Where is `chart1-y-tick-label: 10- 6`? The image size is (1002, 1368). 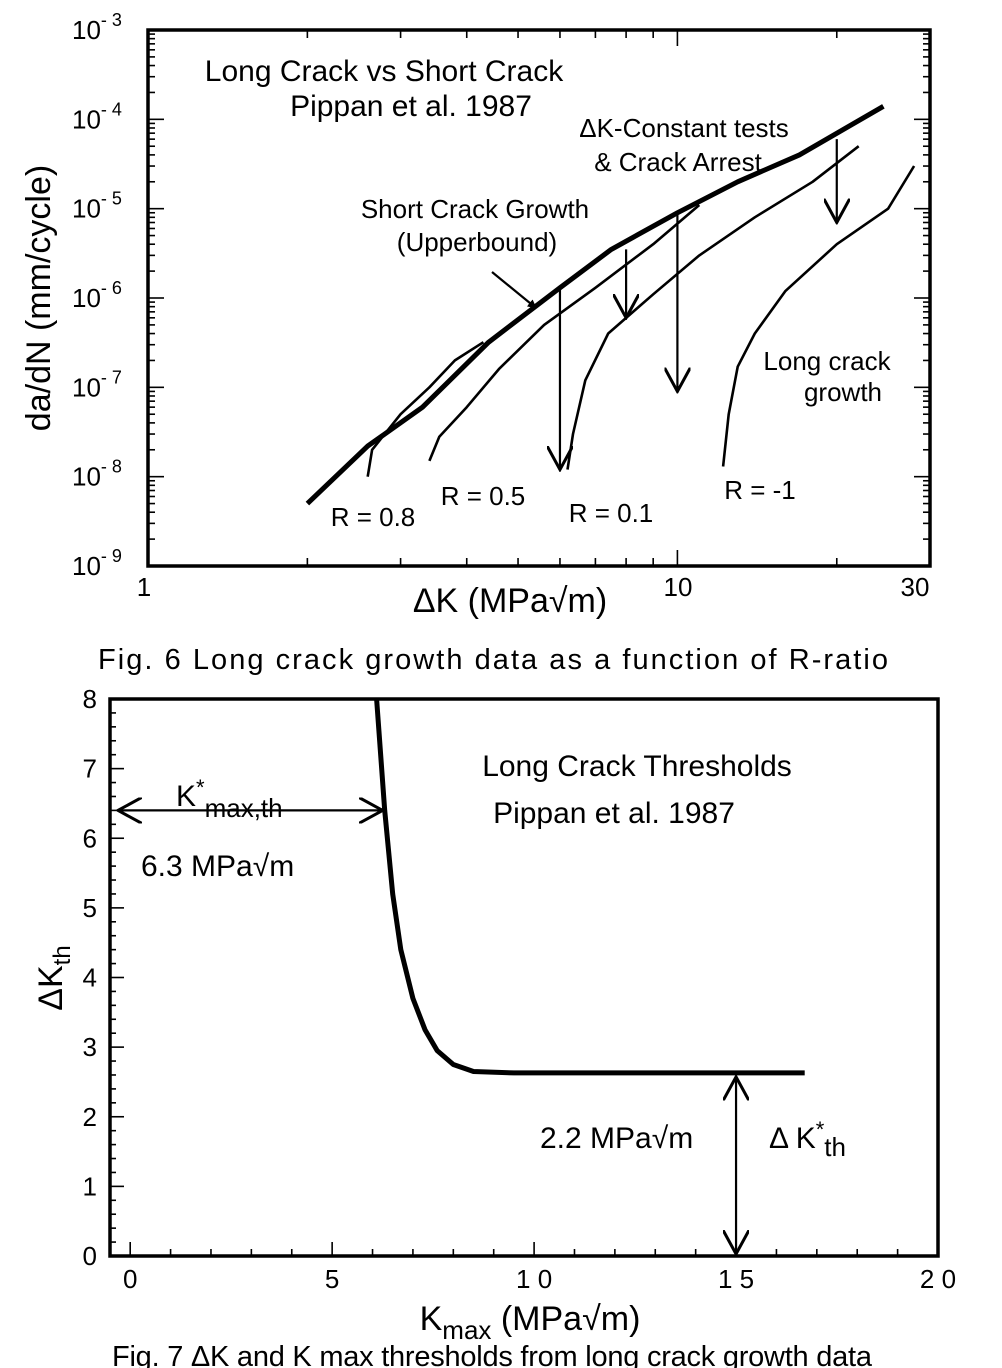 chart1-y-tick-label: 10- 6 is located at coordinates (97, 295).